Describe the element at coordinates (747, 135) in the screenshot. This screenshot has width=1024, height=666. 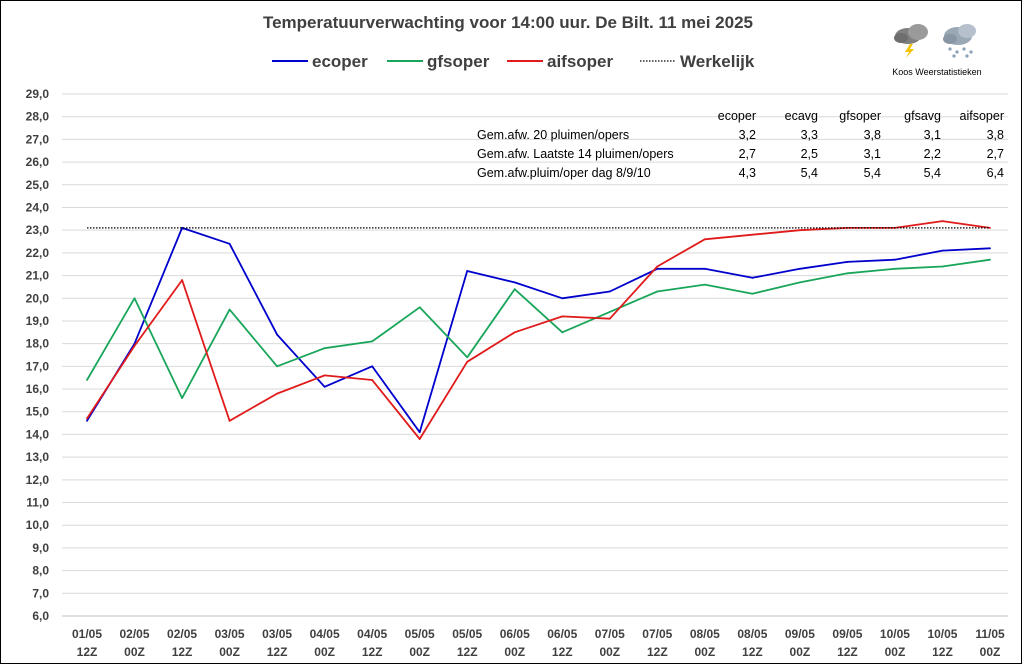
I see `stats-cell: 3,2` at that location.